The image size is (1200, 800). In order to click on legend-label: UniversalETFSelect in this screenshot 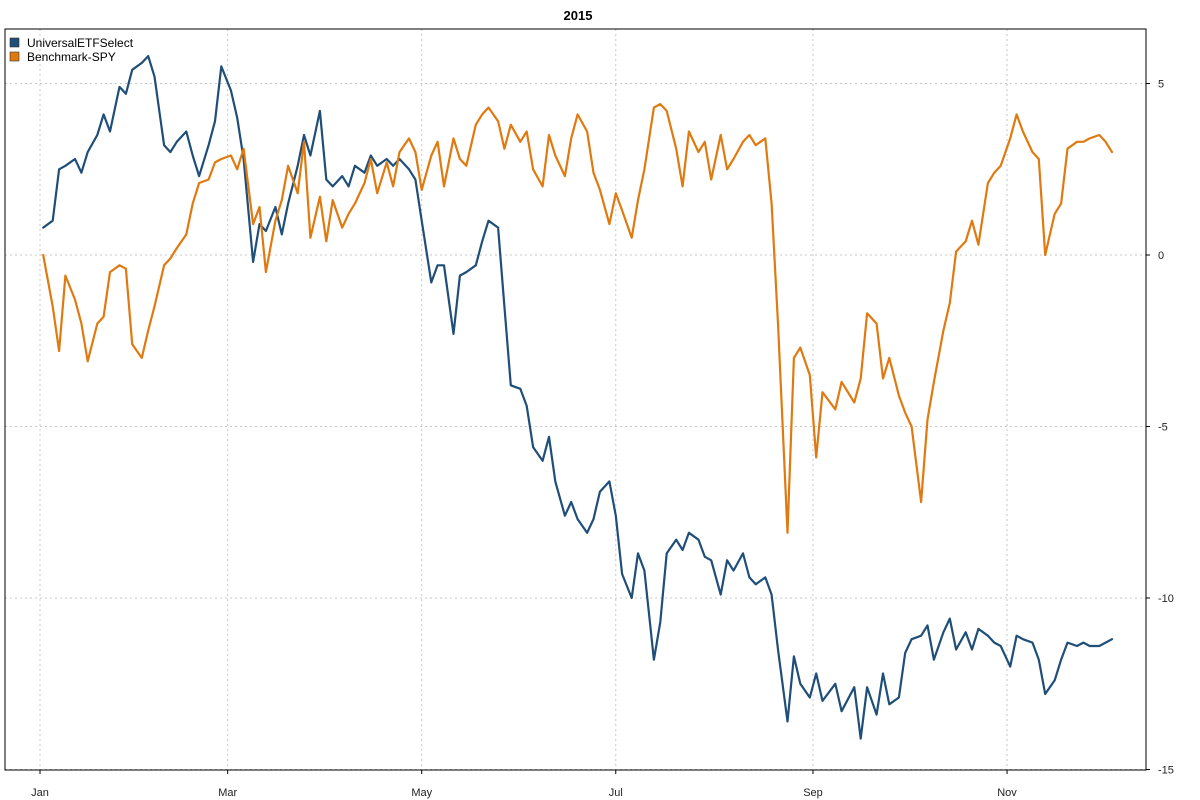, I will do `click(80, 43)`.